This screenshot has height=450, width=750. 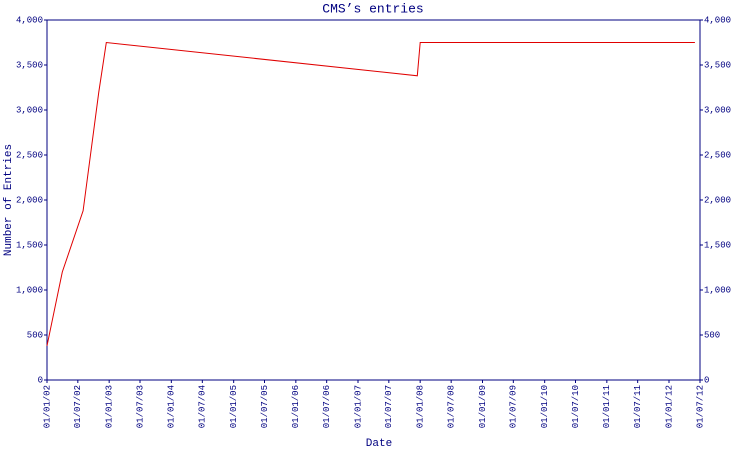 What do you see at coordinates (29, 110) in the screenshot?
I see `y-tick-label: 3,000` at bounding box center [29, 110].